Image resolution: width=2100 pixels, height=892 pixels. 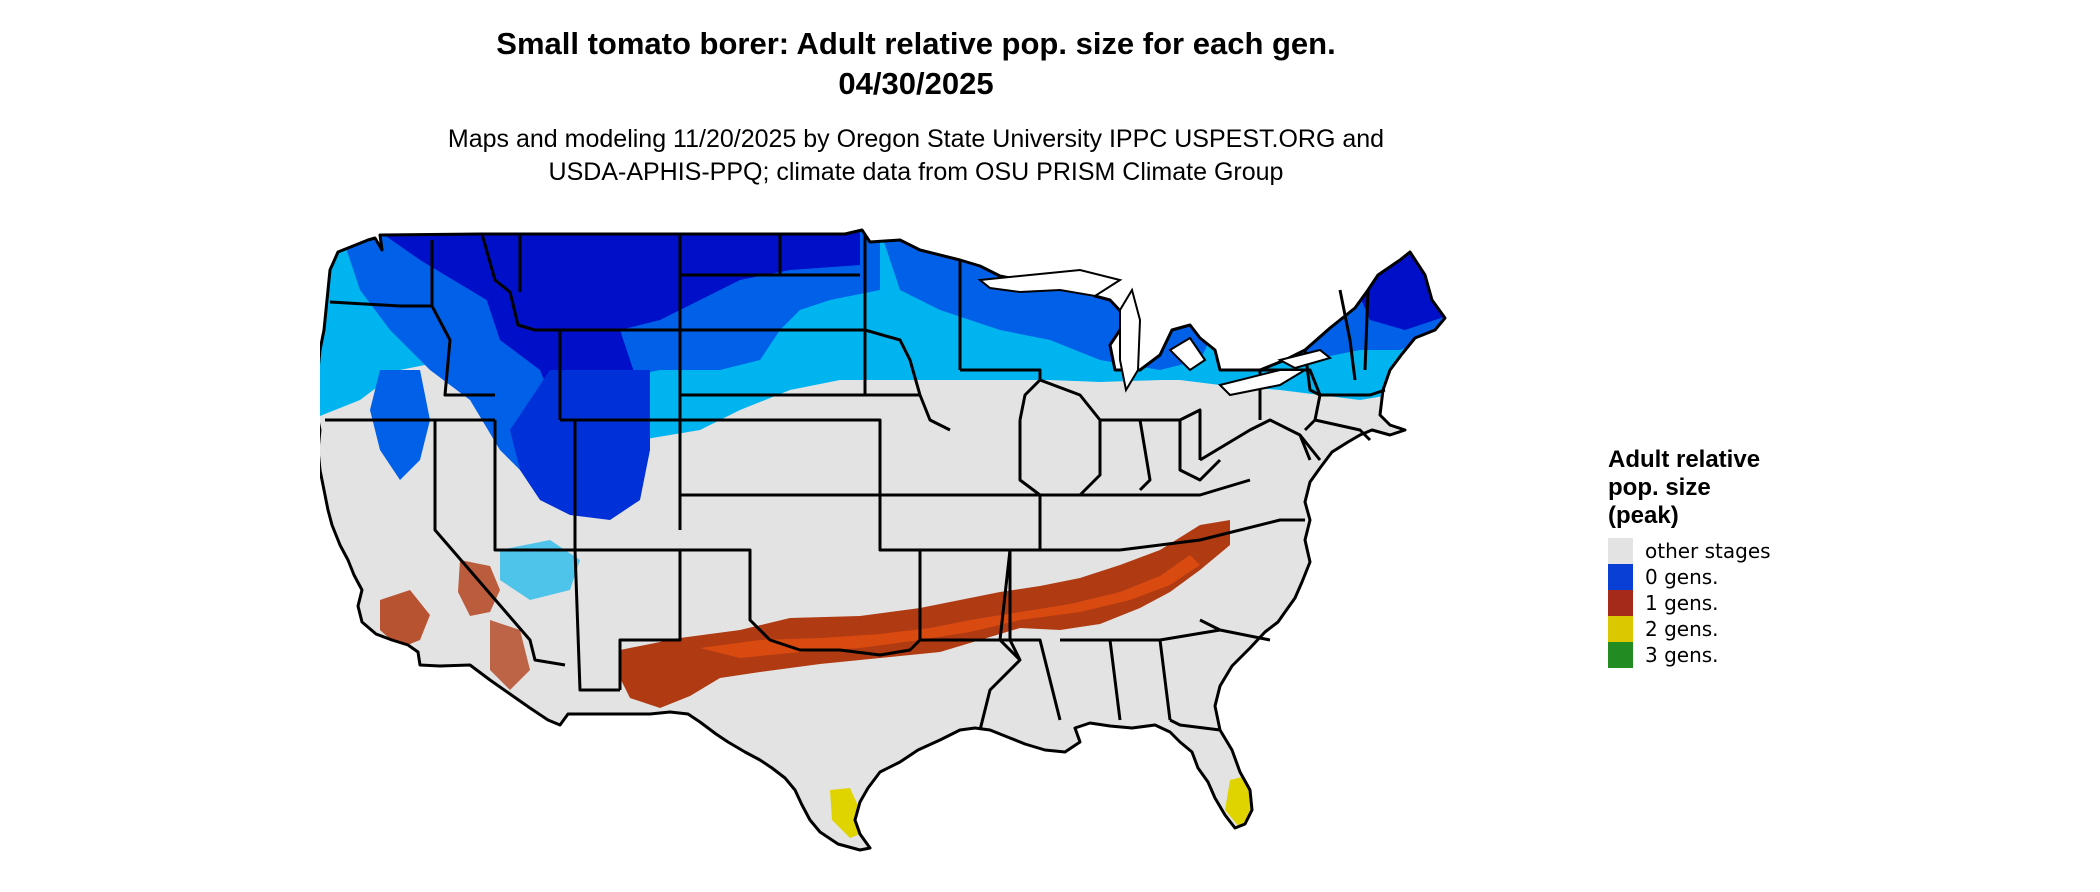 What do you see at coordinates (1682, 629) in the screenshot?
I see `legend-label: 2 gens.` at bounding box center [1682, 629].